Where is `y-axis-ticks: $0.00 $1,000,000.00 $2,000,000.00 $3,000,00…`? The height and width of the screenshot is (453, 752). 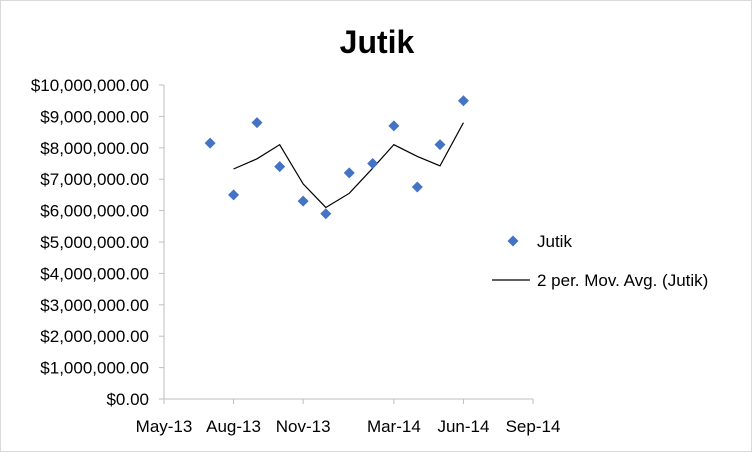
y-axis-ticks: $0.00 $1,000,000.00 $2,000,000.00 $3,000,00… is located at coordinates (97, 242).